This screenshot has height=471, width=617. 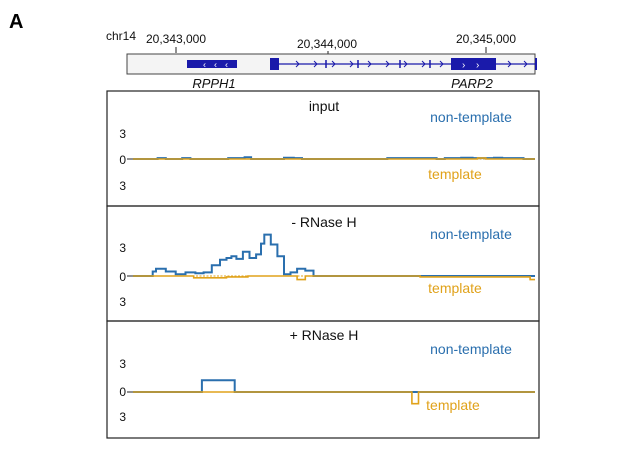 What do you see at coordinates (212, 65) in the screenshot?
I see `gene-rpph1: ‹ ‹ ‹` at bounding box center [212, 65].